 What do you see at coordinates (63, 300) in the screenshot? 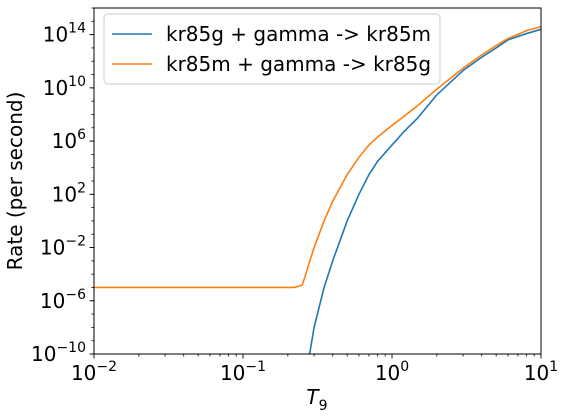
I see `y-tick-label: 10⁻⁶` at bounding box center [63, 300].